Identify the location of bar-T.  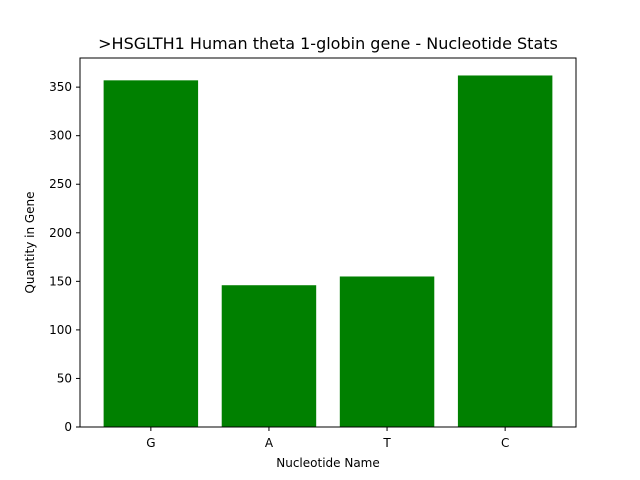
(387, 351).